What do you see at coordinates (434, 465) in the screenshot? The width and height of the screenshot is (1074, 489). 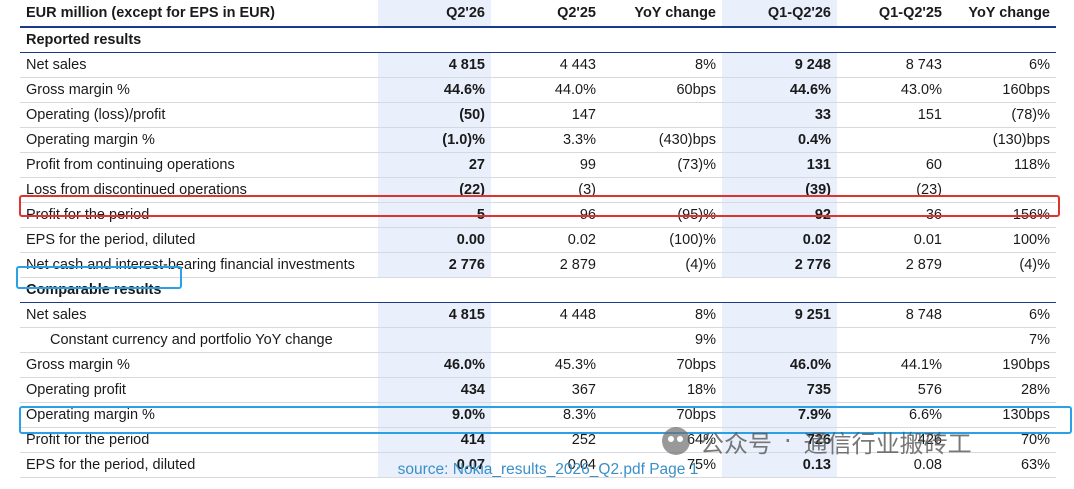 I see `table-cell: 0.07` at bounding box center [434, 465].